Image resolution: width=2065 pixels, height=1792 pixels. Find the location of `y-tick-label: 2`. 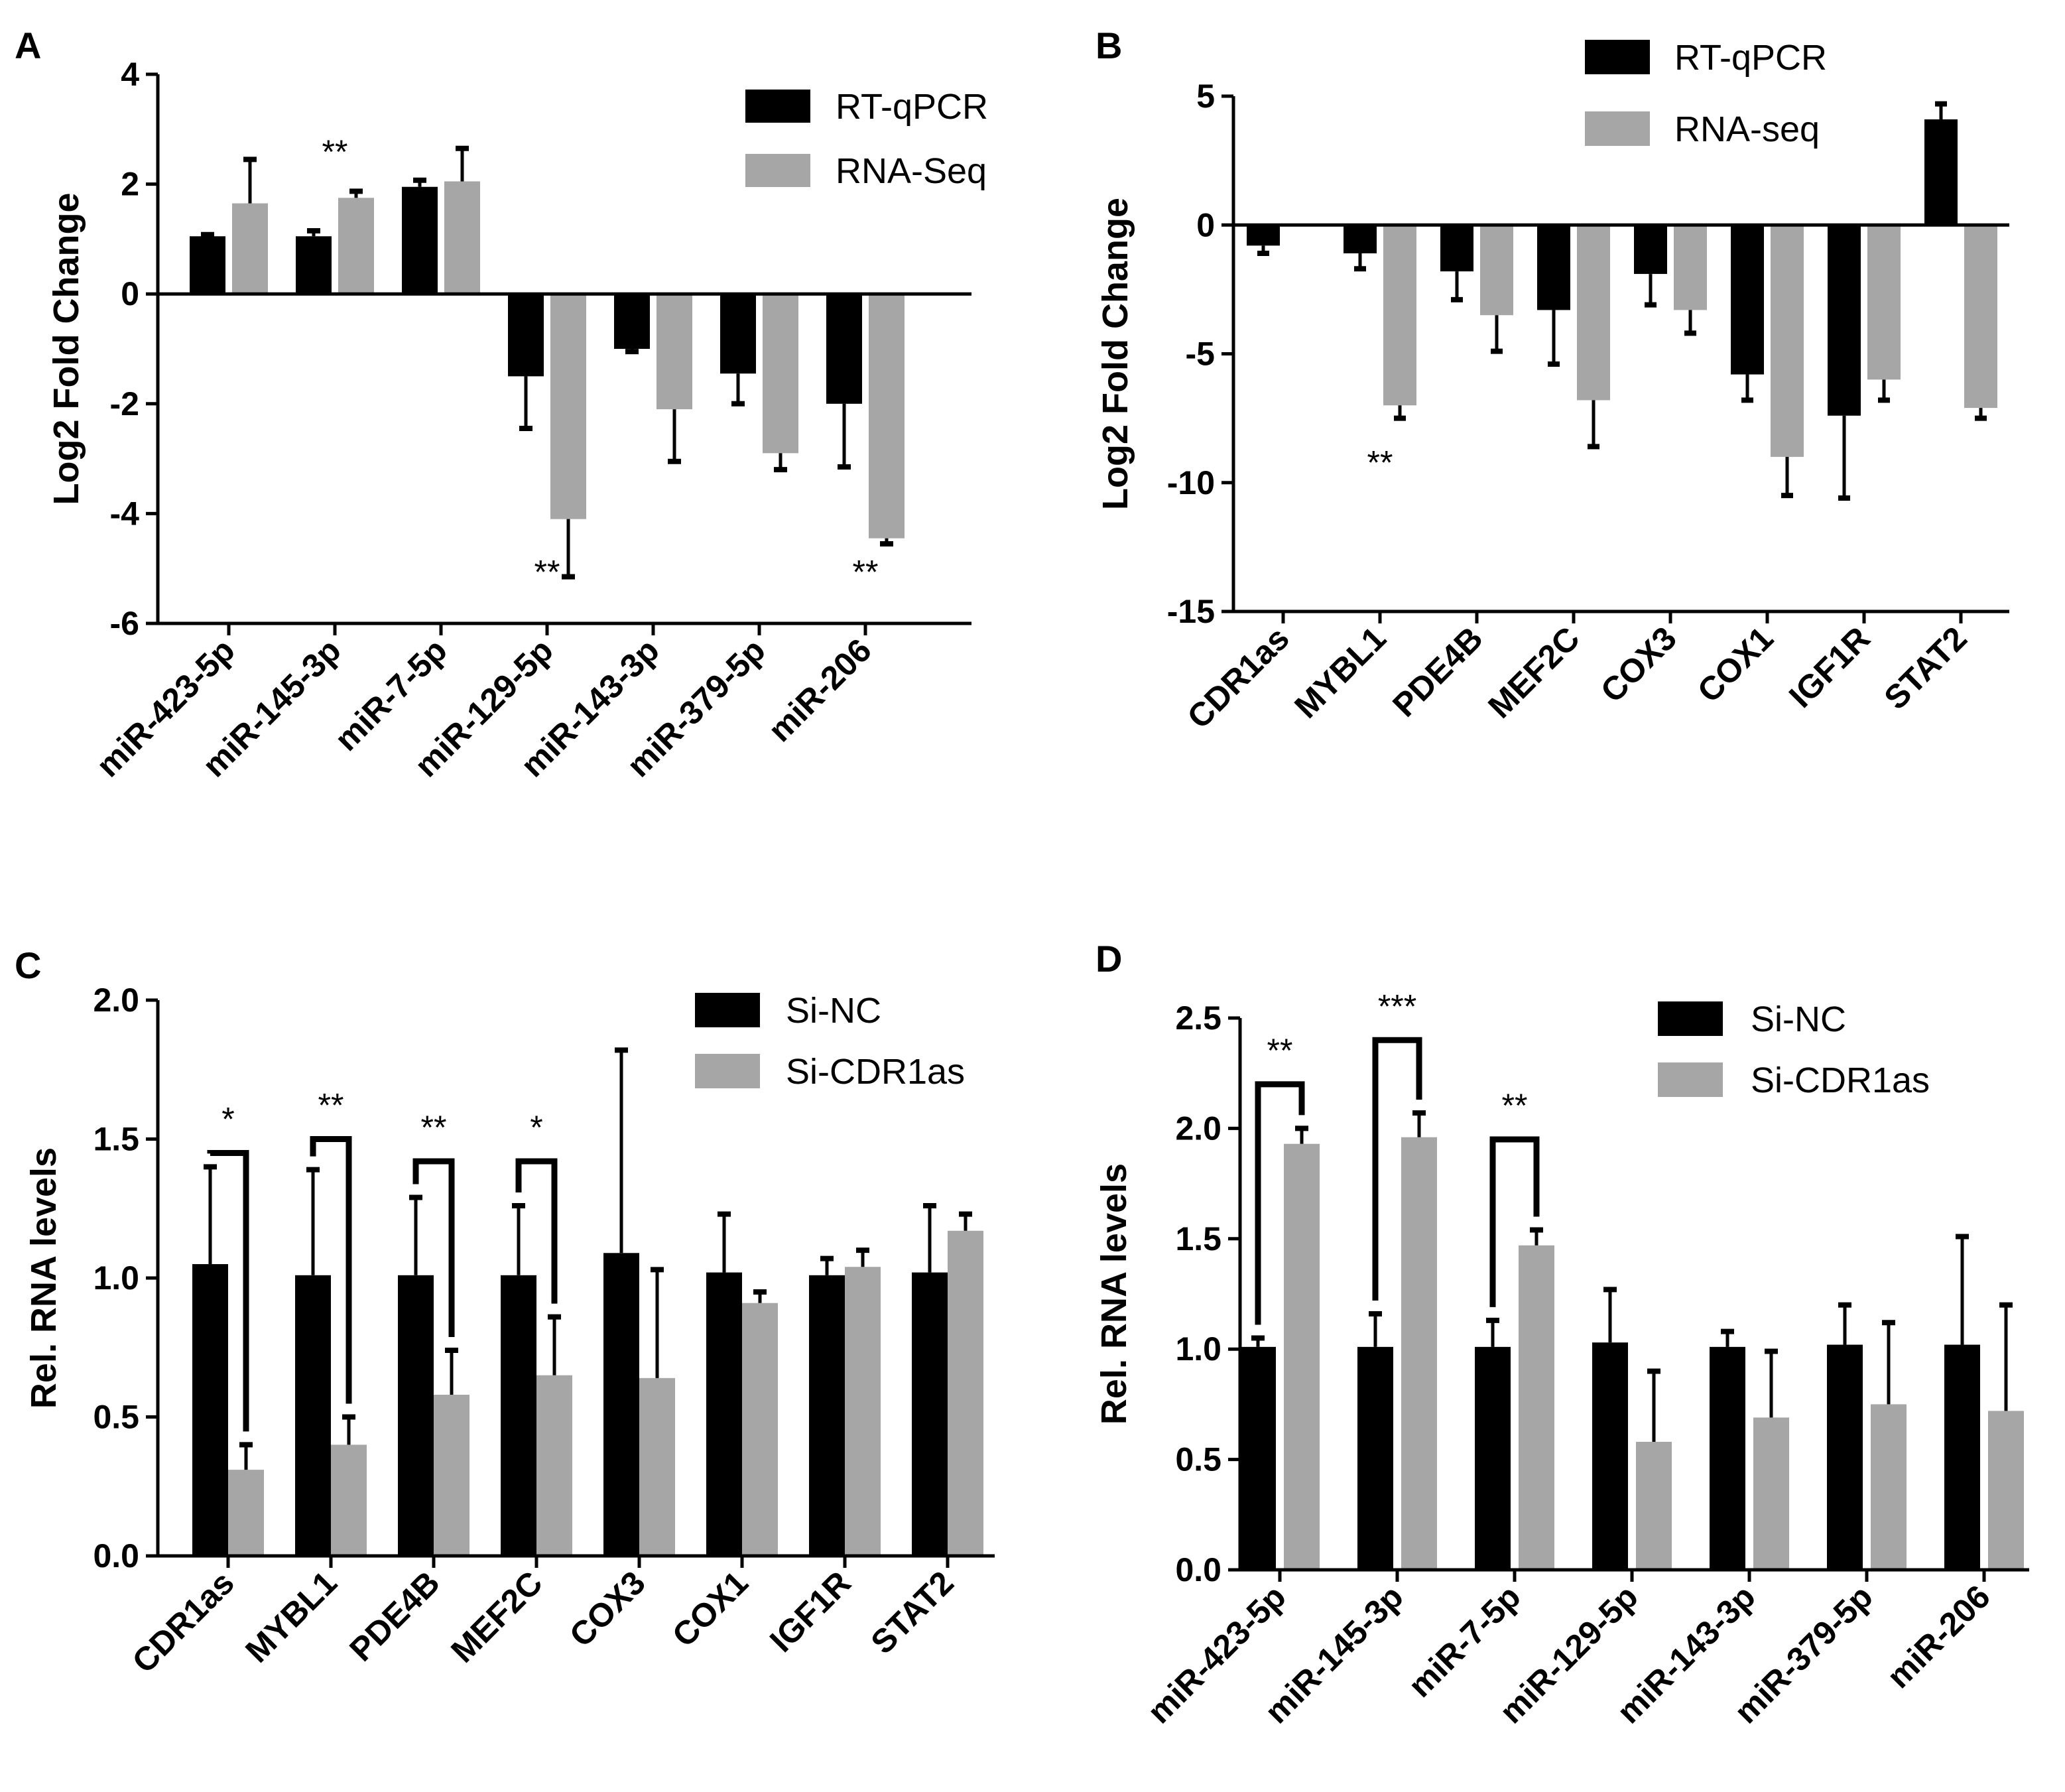

y-tick-label: 2 is located at coordinates (130, 184).